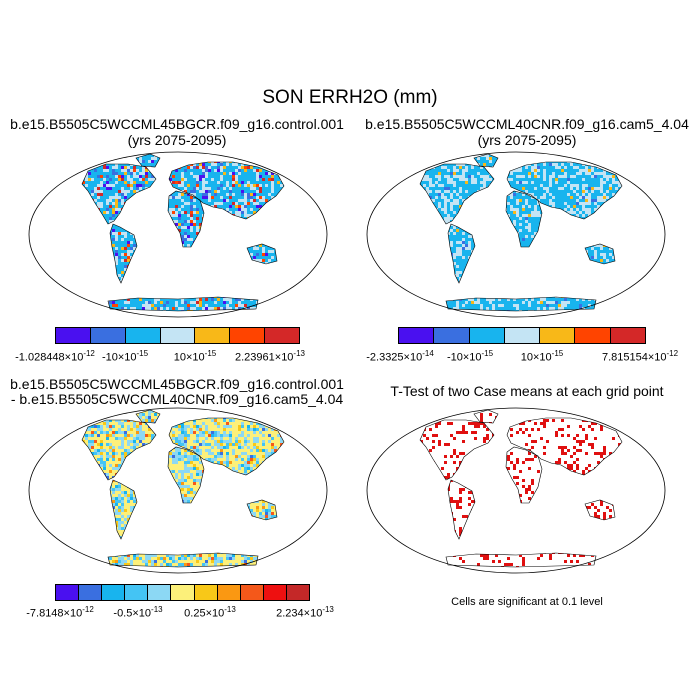  I want to click on map-ttest, so click(516, 490).